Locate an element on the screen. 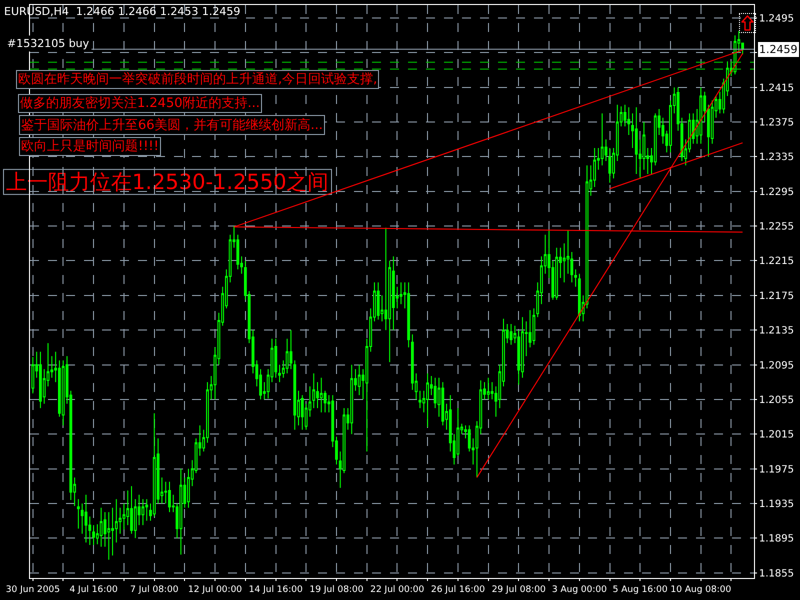  x-tick-label: 7 Jul 08:00 is located at coordinates (154, 589).